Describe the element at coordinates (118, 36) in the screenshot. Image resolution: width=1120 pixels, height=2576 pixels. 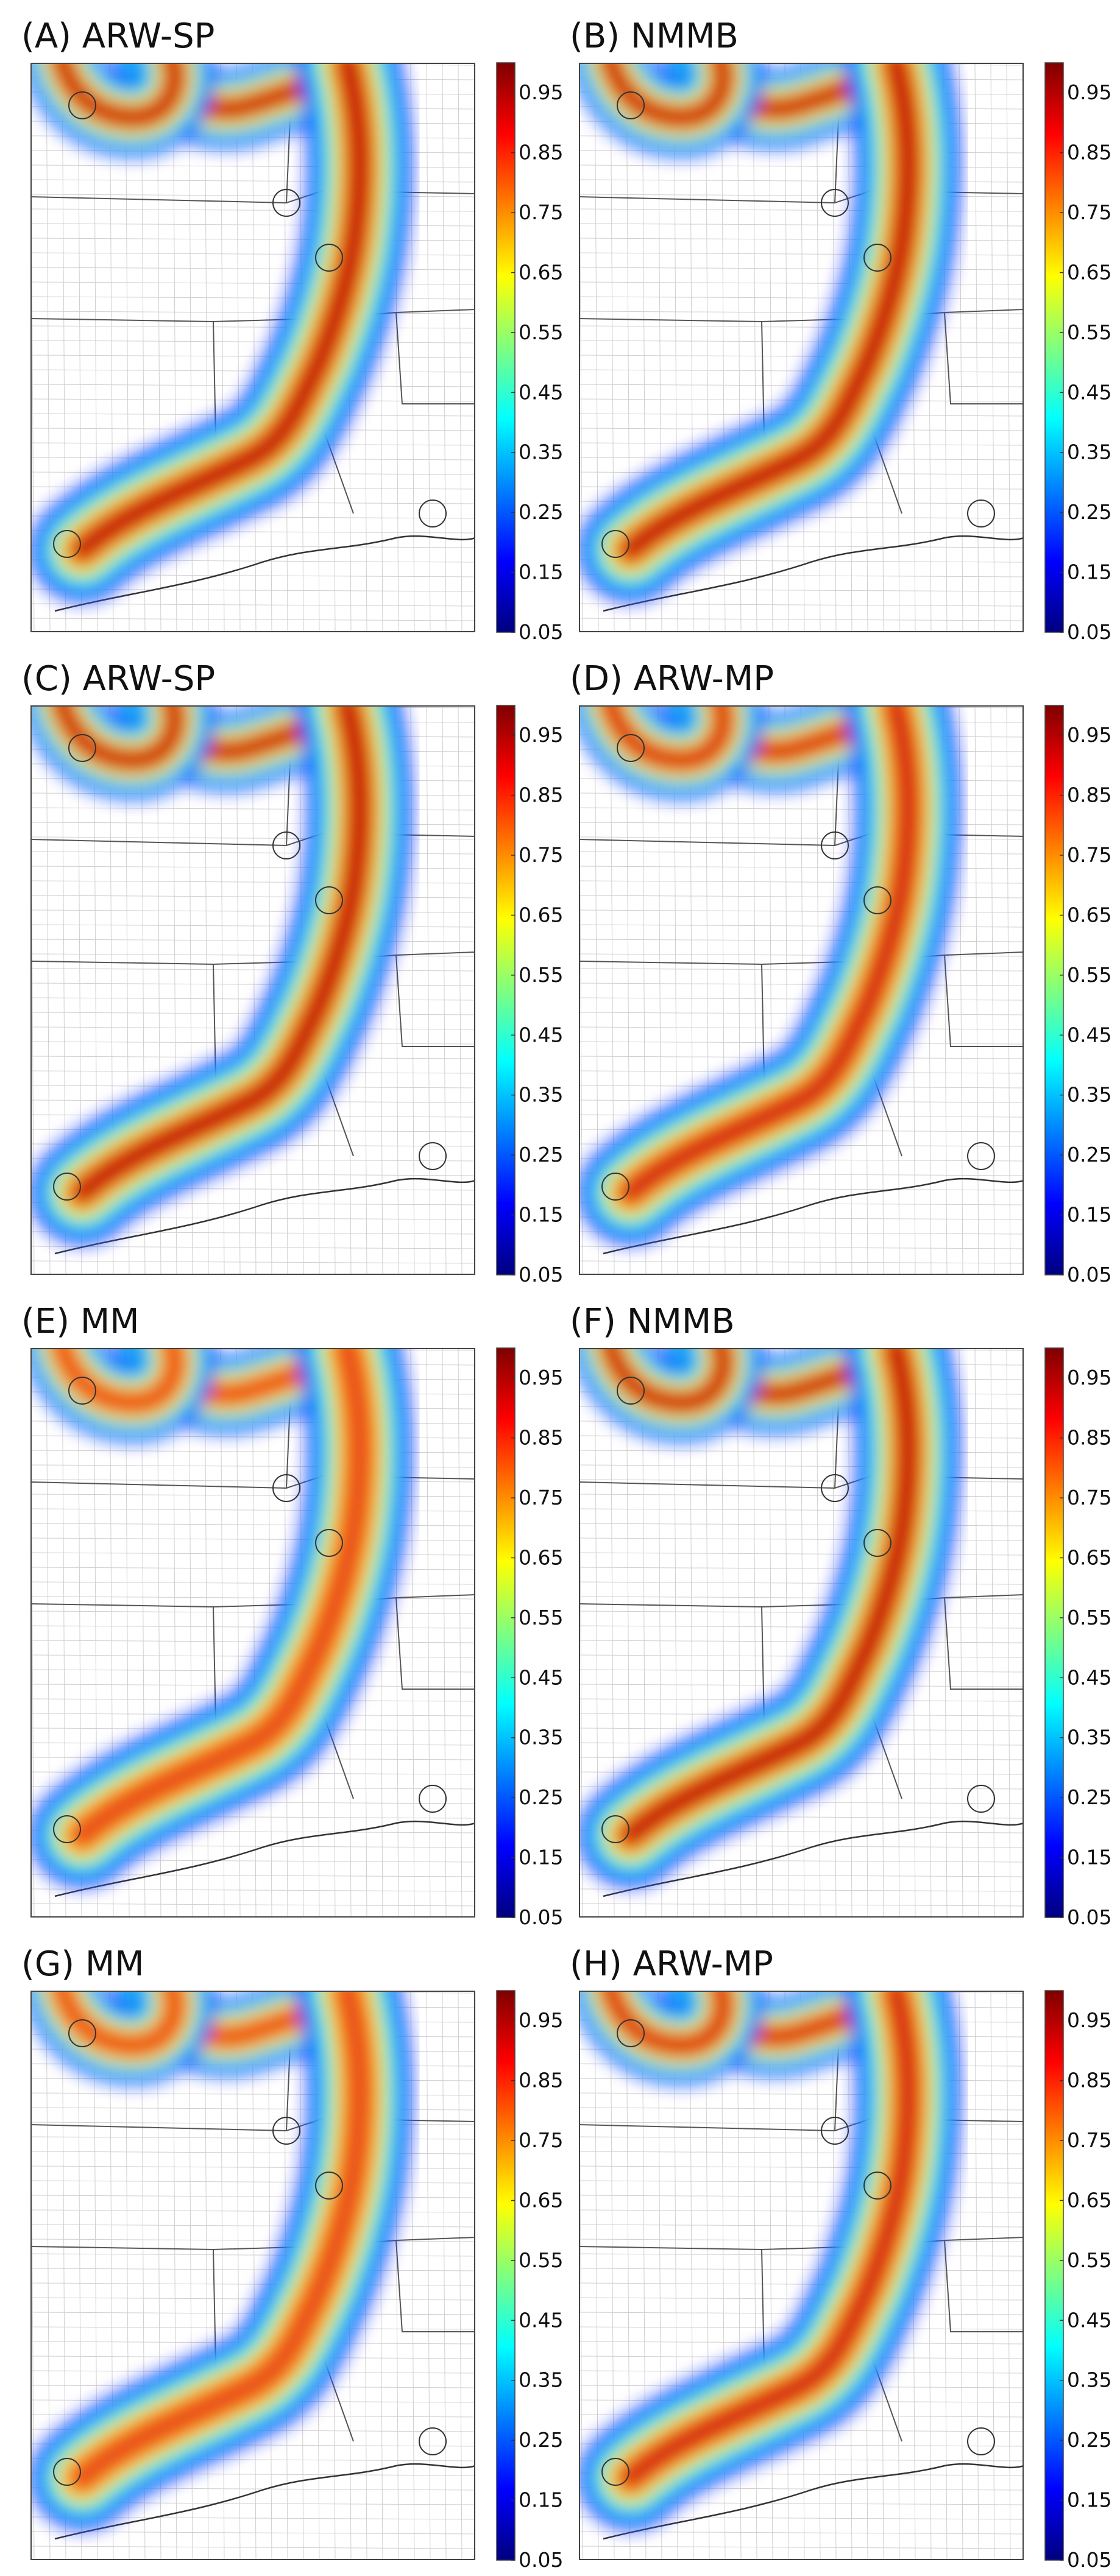
I see `panel-title: (A) ARW-SP` at that location.